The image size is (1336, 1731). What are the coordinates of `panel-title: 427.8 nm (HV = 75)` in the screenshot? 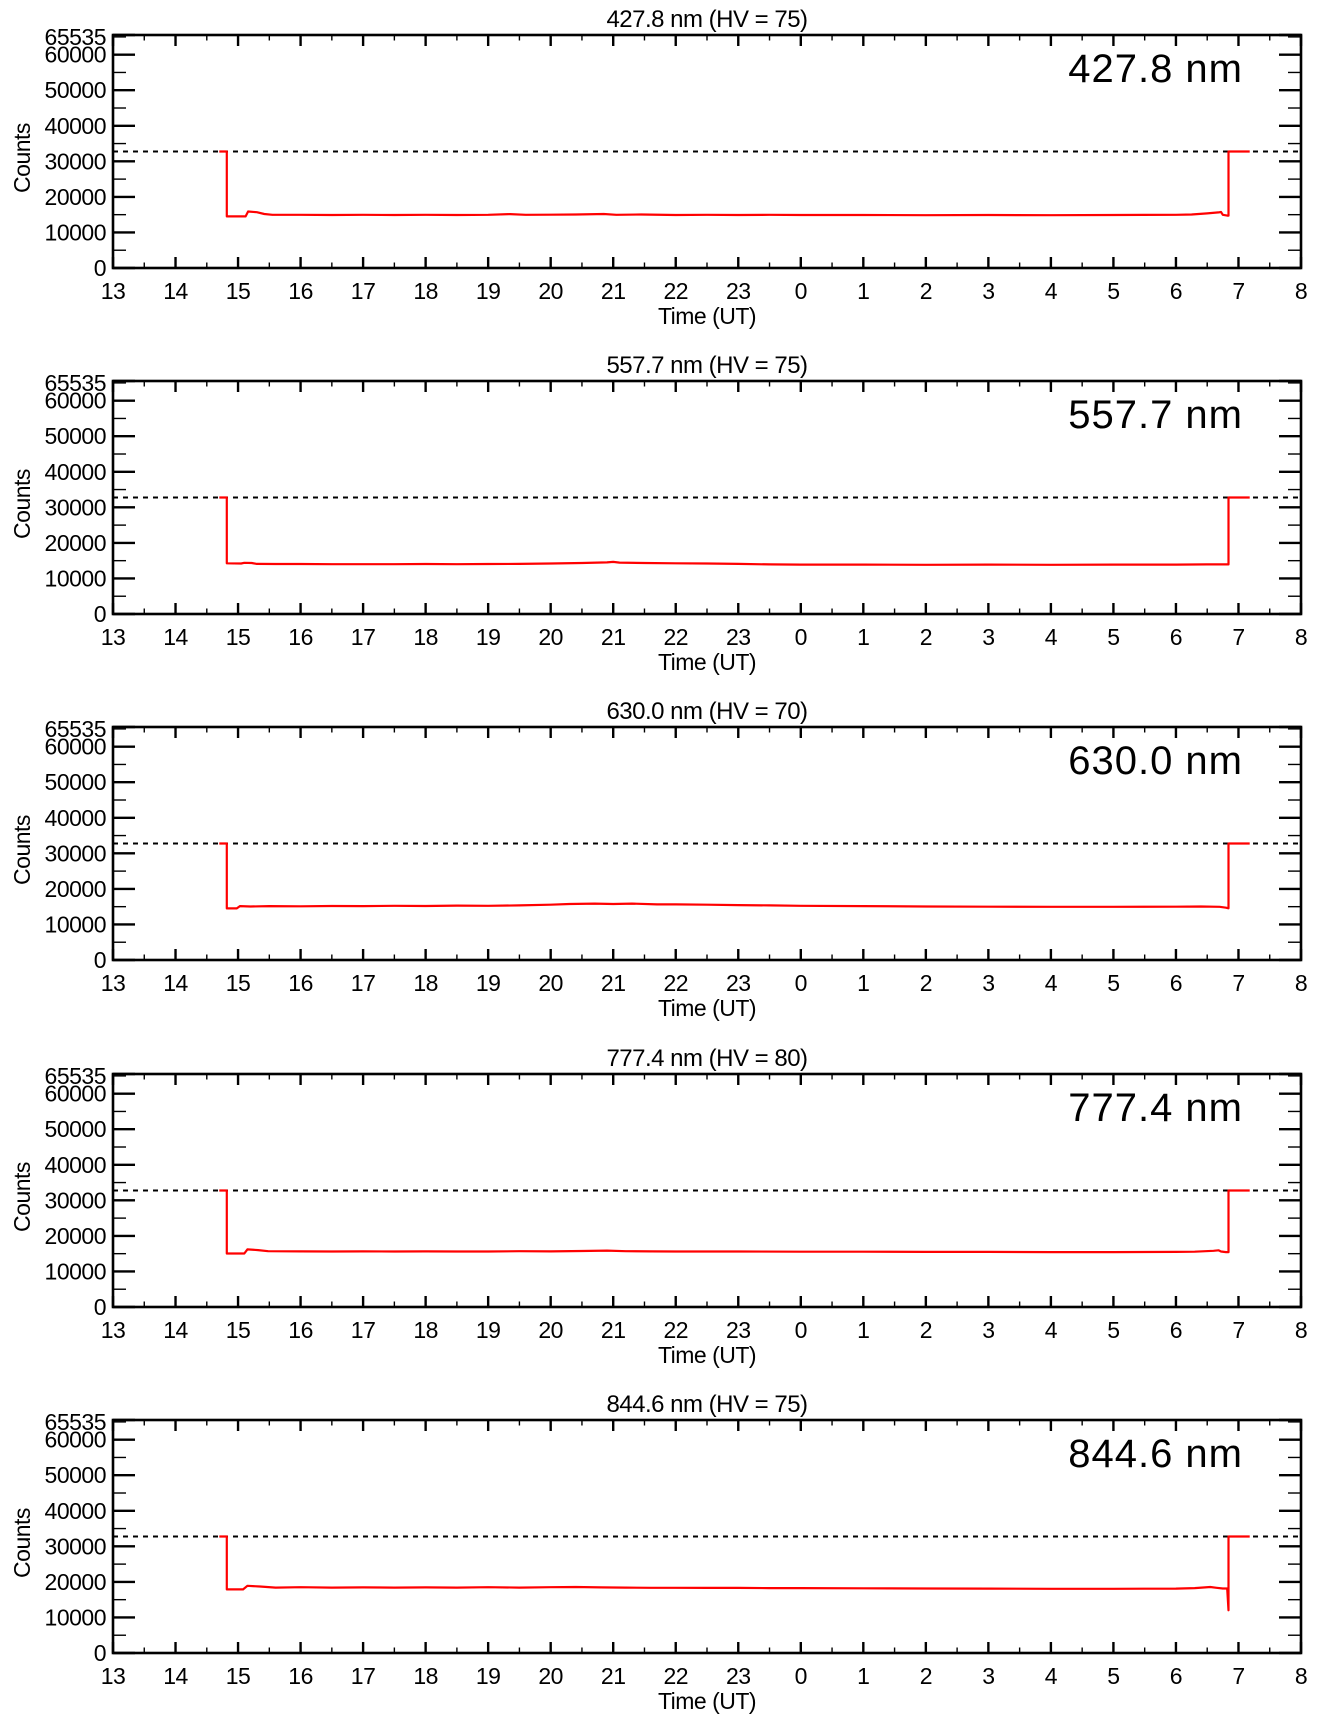 It's located at (706, 19).